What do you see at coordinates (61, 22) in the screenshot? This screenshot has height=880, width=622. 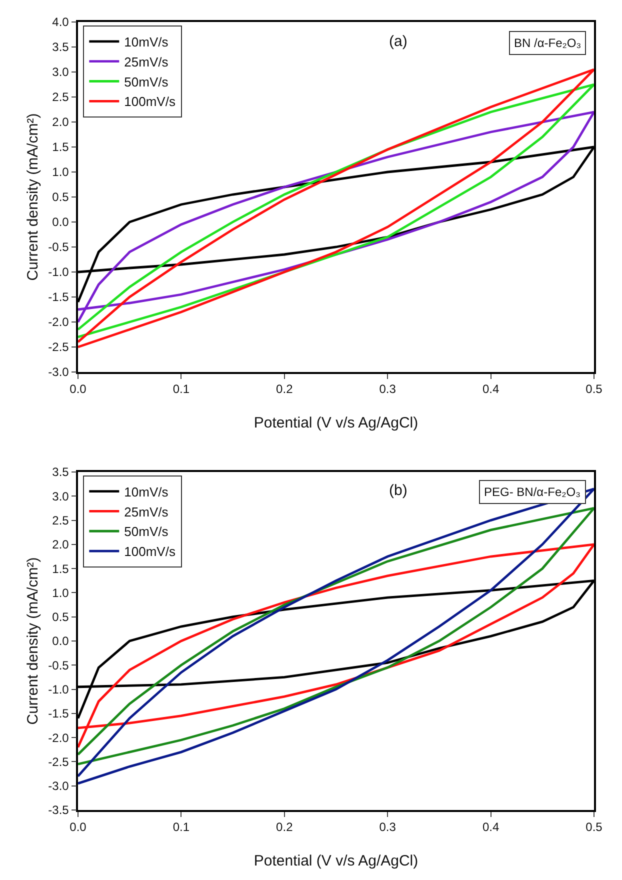 I see `y-tick-label: 4.0` at bounding box center [61, 22].